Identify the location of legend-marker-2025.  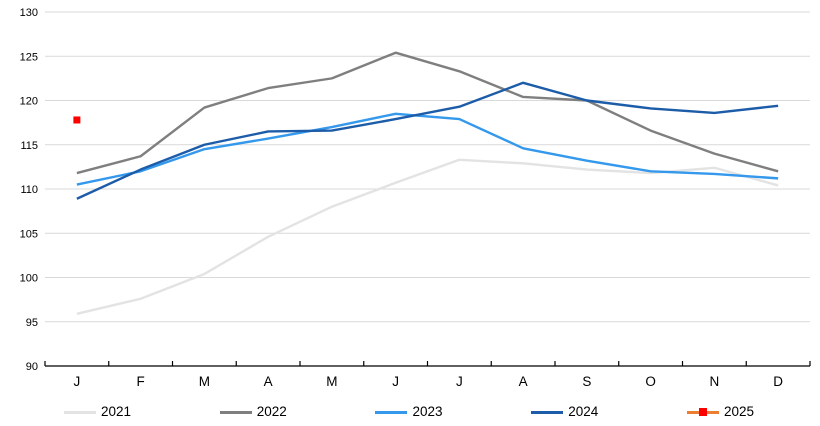
(702, 412).